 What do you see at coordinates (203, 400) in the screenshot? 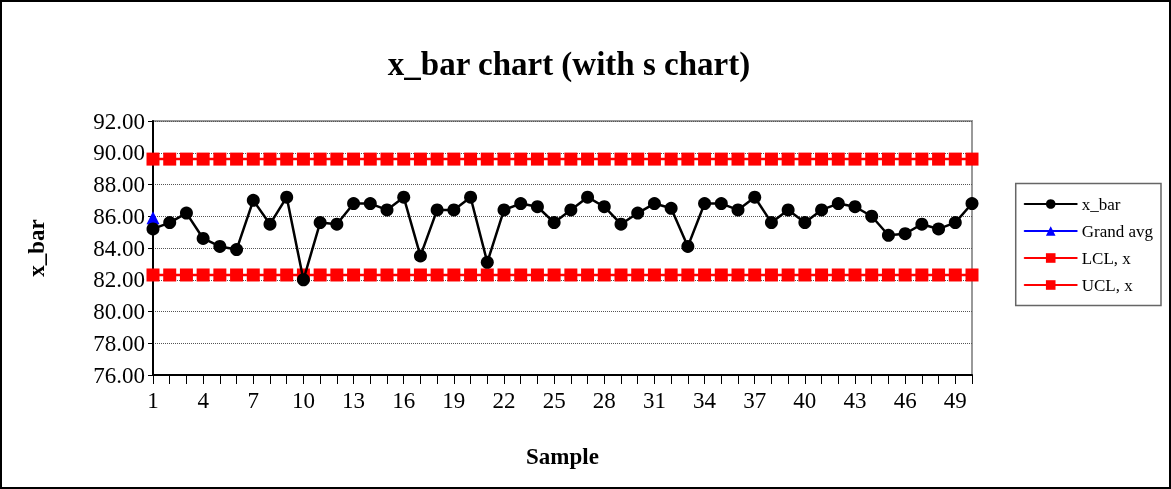
I see `x-tick-label: 4` at bounding box center [203, 400].